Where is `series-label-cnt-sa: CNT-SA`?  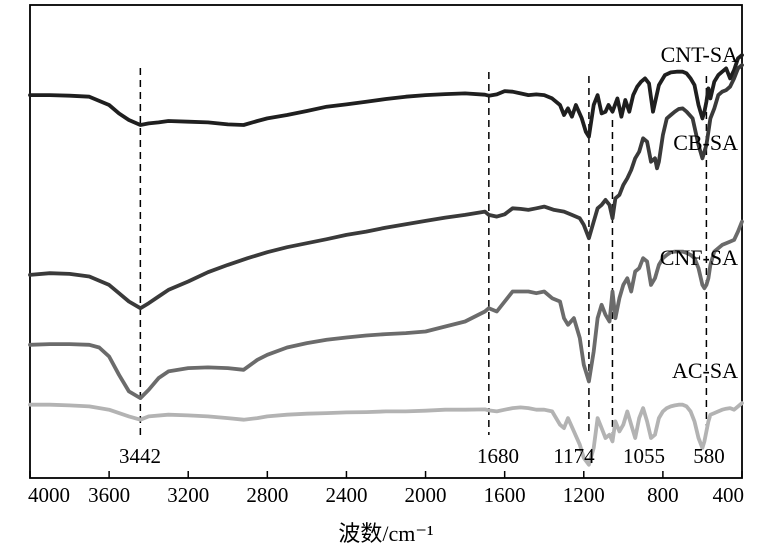 series-label-cnt-sa: CNT-SA is located at coordinates (700, 54).